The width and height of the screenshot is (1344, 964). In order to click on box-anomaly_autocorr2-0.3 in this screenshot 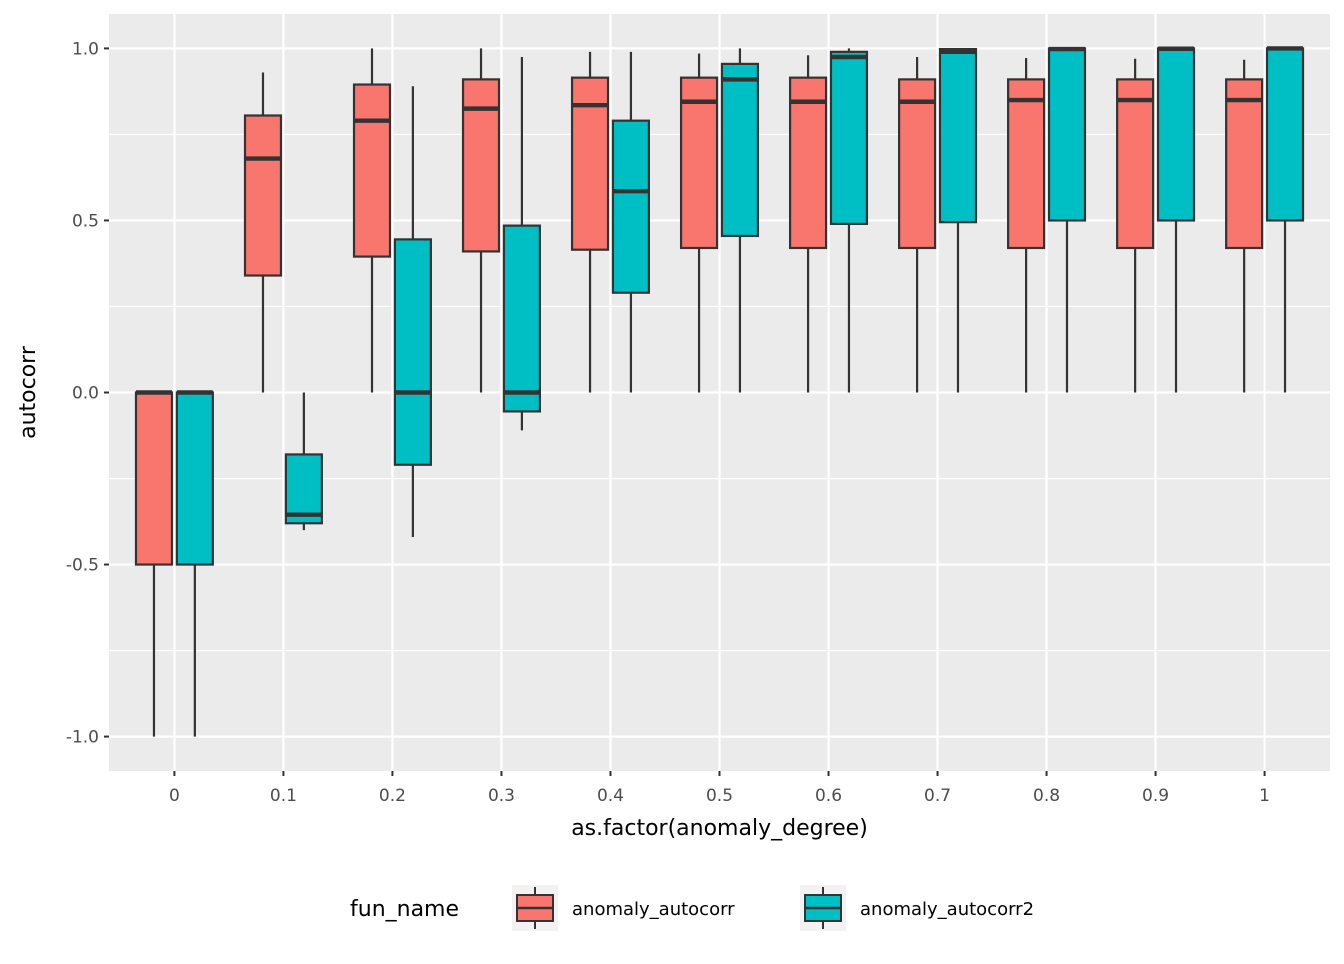, I will do `click(521, 244)`.